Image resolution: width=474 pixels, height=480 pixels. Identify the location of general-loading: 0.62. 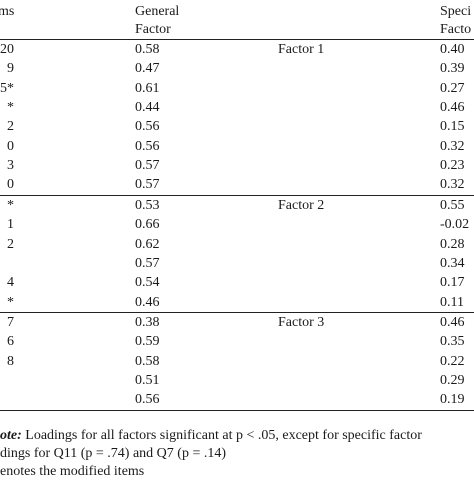
(147, 244).